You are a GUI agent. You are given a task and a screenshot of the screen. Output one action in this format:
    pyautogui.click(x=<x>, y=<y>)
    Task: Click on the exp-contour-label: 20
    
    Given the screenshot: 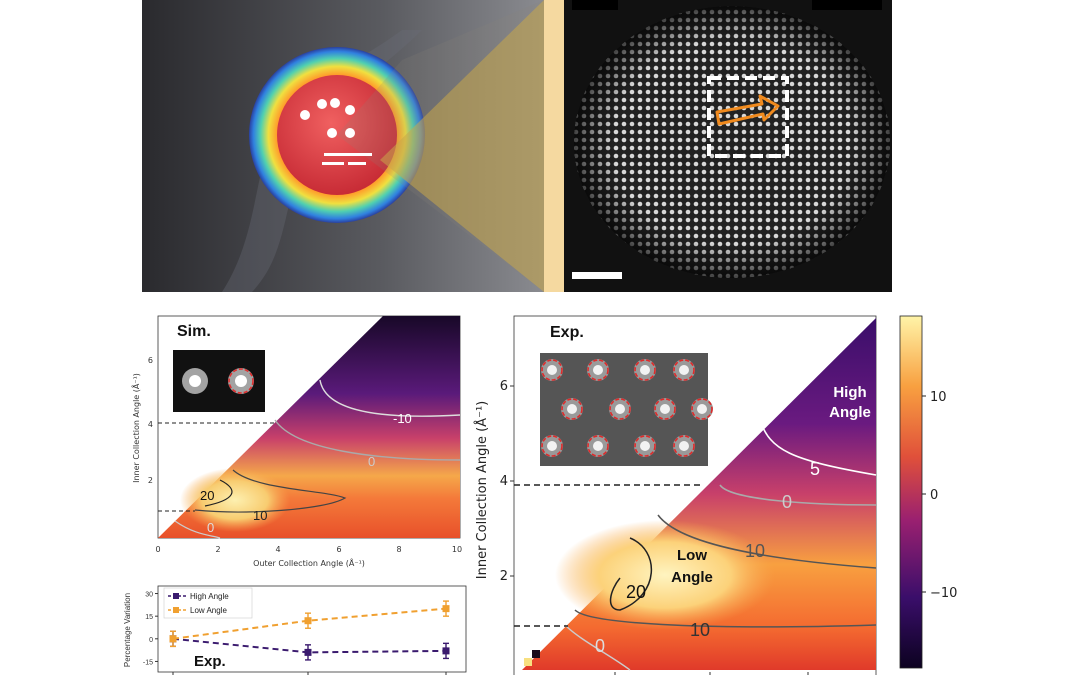 What is the action you would take?
    pyautogui.click(x=636, y=592)
    